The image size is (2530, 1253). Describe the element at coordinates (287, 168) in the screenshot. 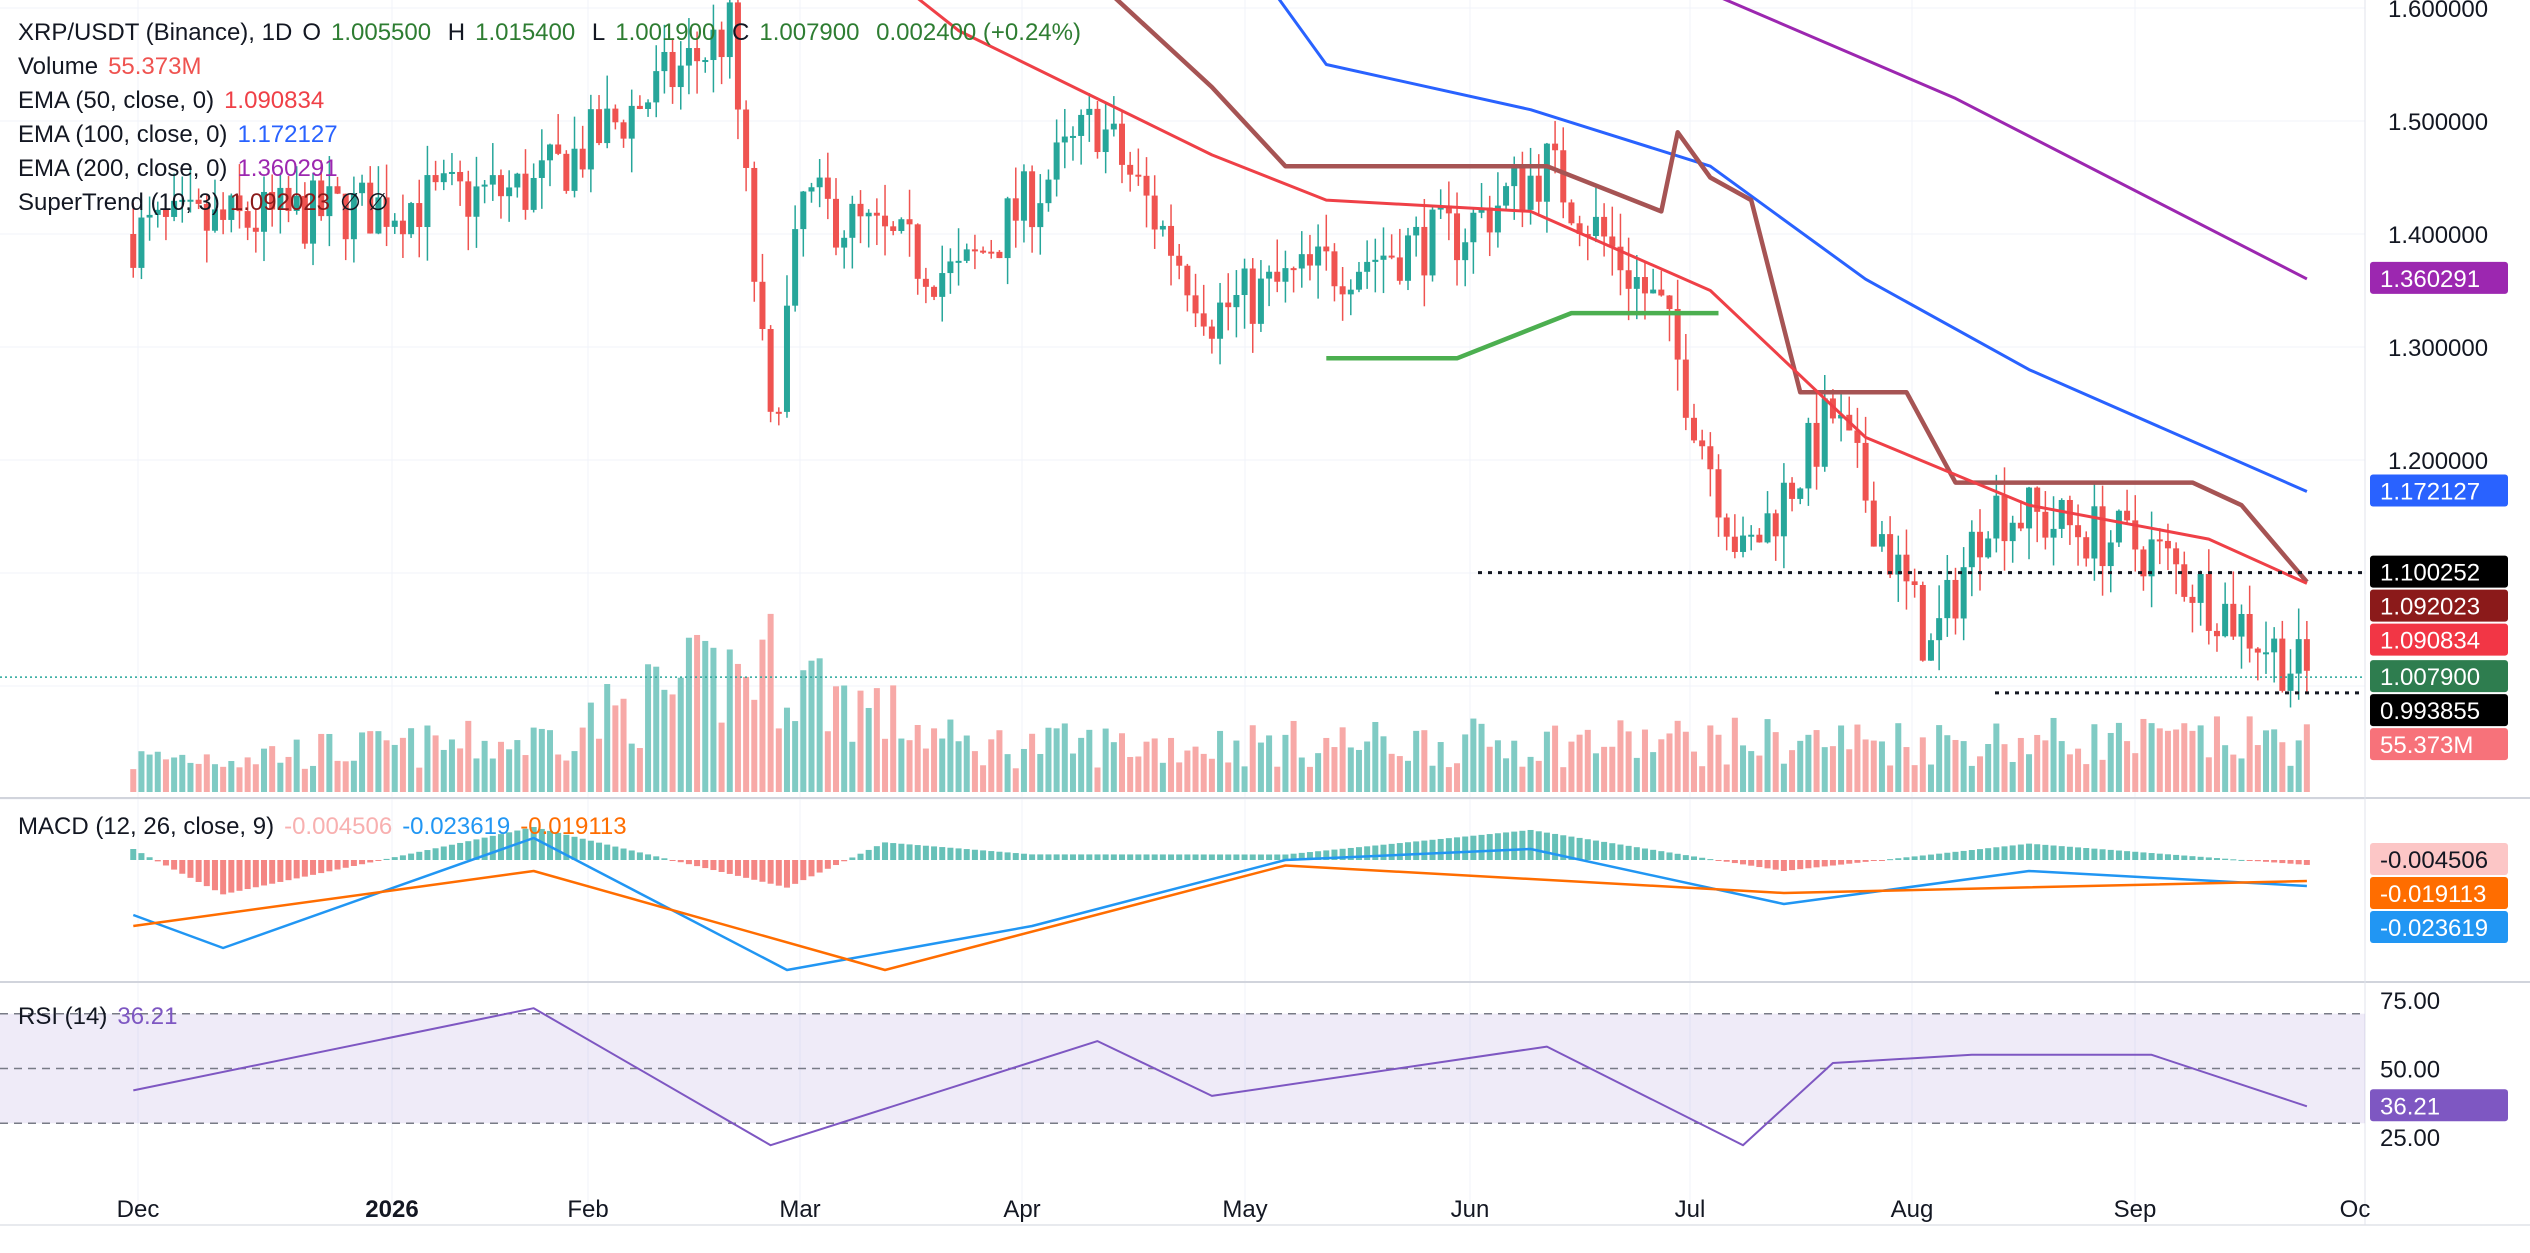

I see `ema200-value: 1.360291` at that location.